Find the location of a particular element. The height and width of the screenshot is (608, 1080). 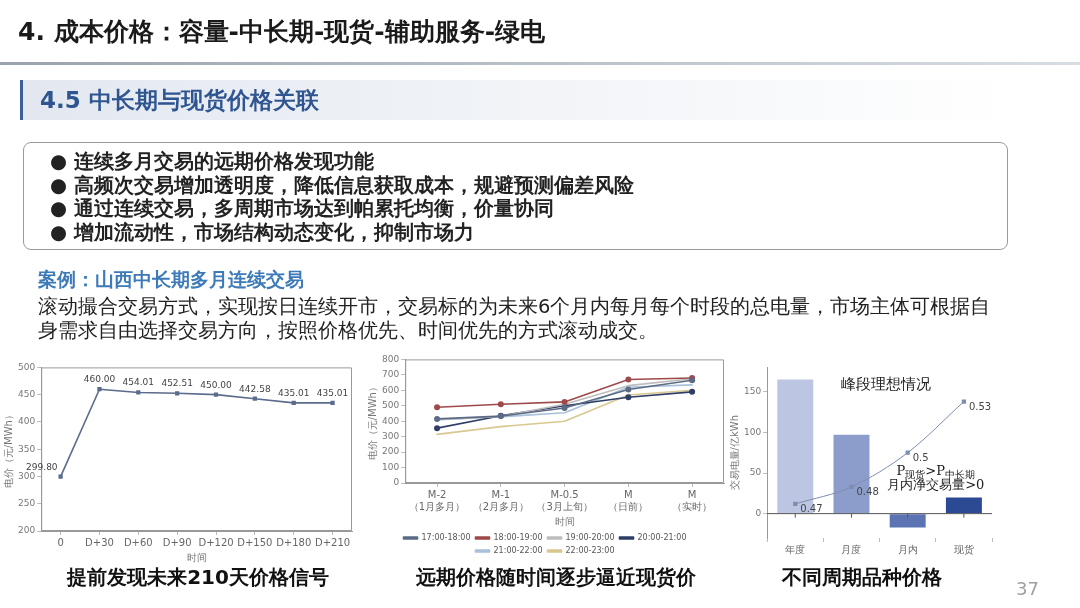

x-tick-label: 月度 is located at coordinates (851, 549).